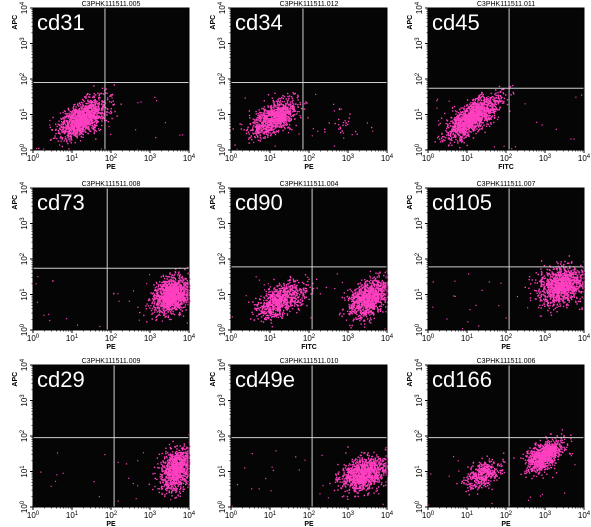 Image resolution: width=591 pixels, height=527 pixels. What do you see at coordinates (462, 202) in the screenshot?
I see `marker-label: cd105` at bounding box center [462, 202].